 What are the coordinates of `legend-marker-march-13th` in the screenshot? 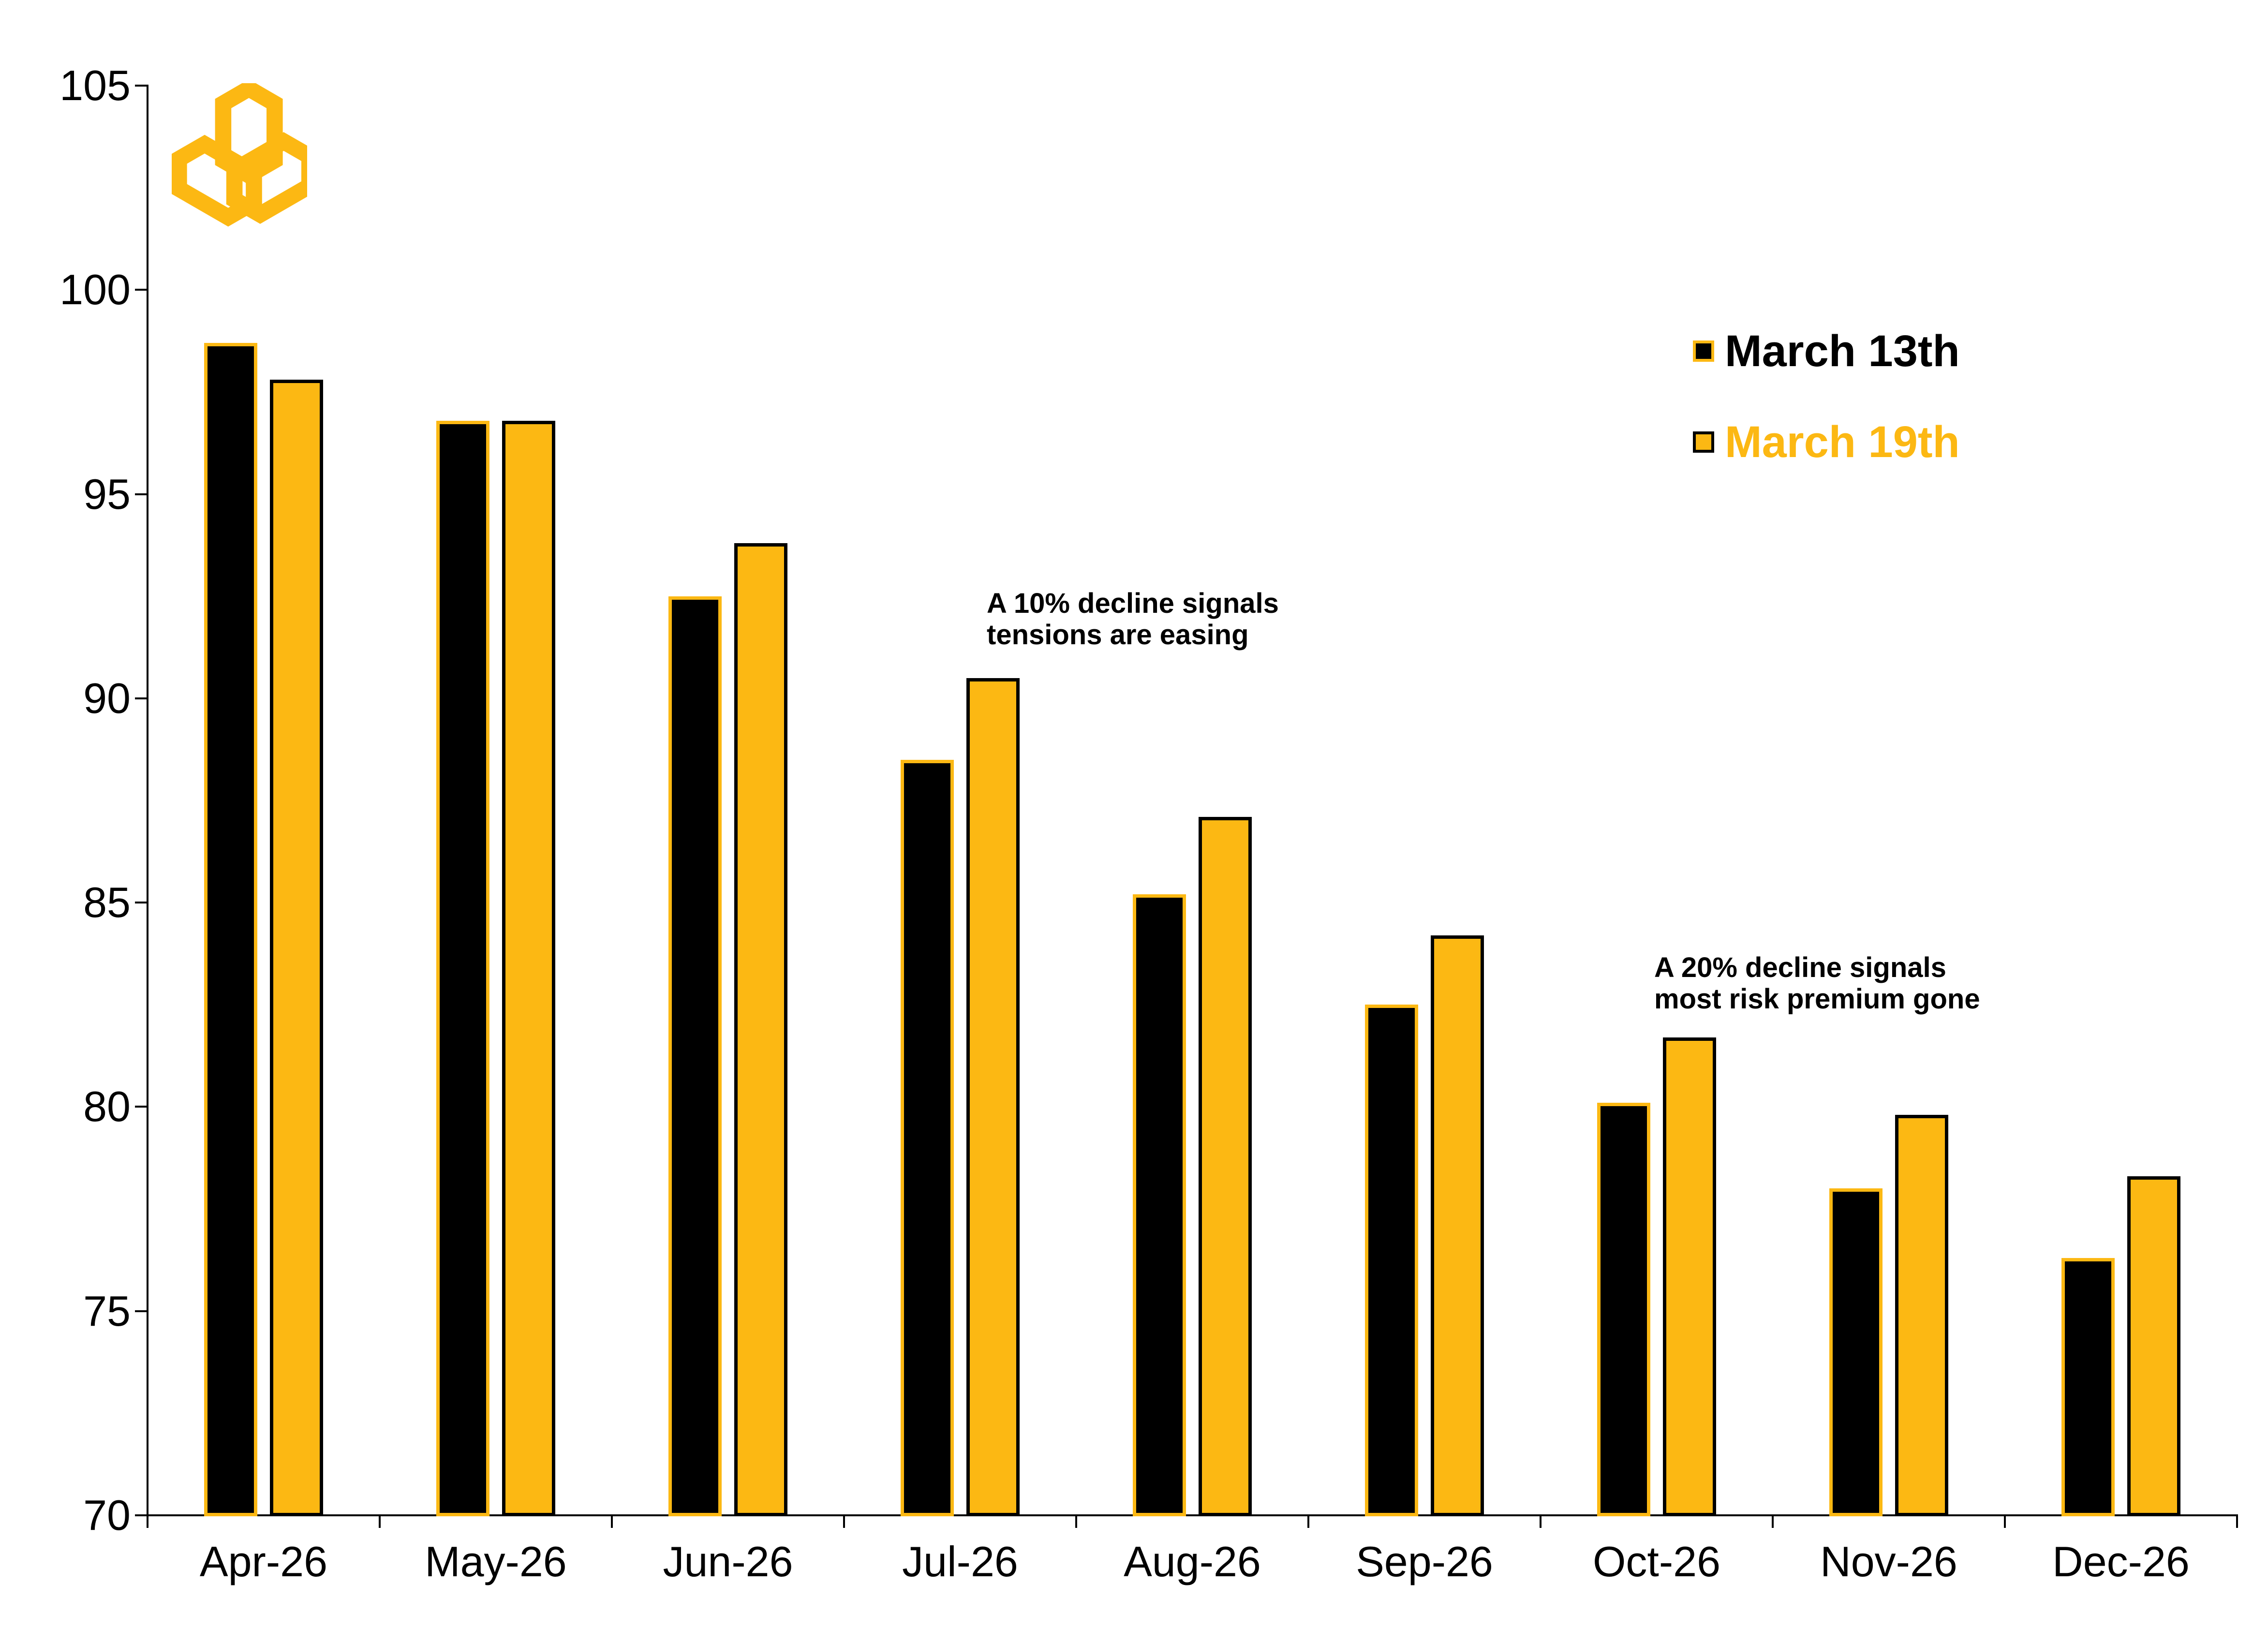 It's located at (1703, 351).